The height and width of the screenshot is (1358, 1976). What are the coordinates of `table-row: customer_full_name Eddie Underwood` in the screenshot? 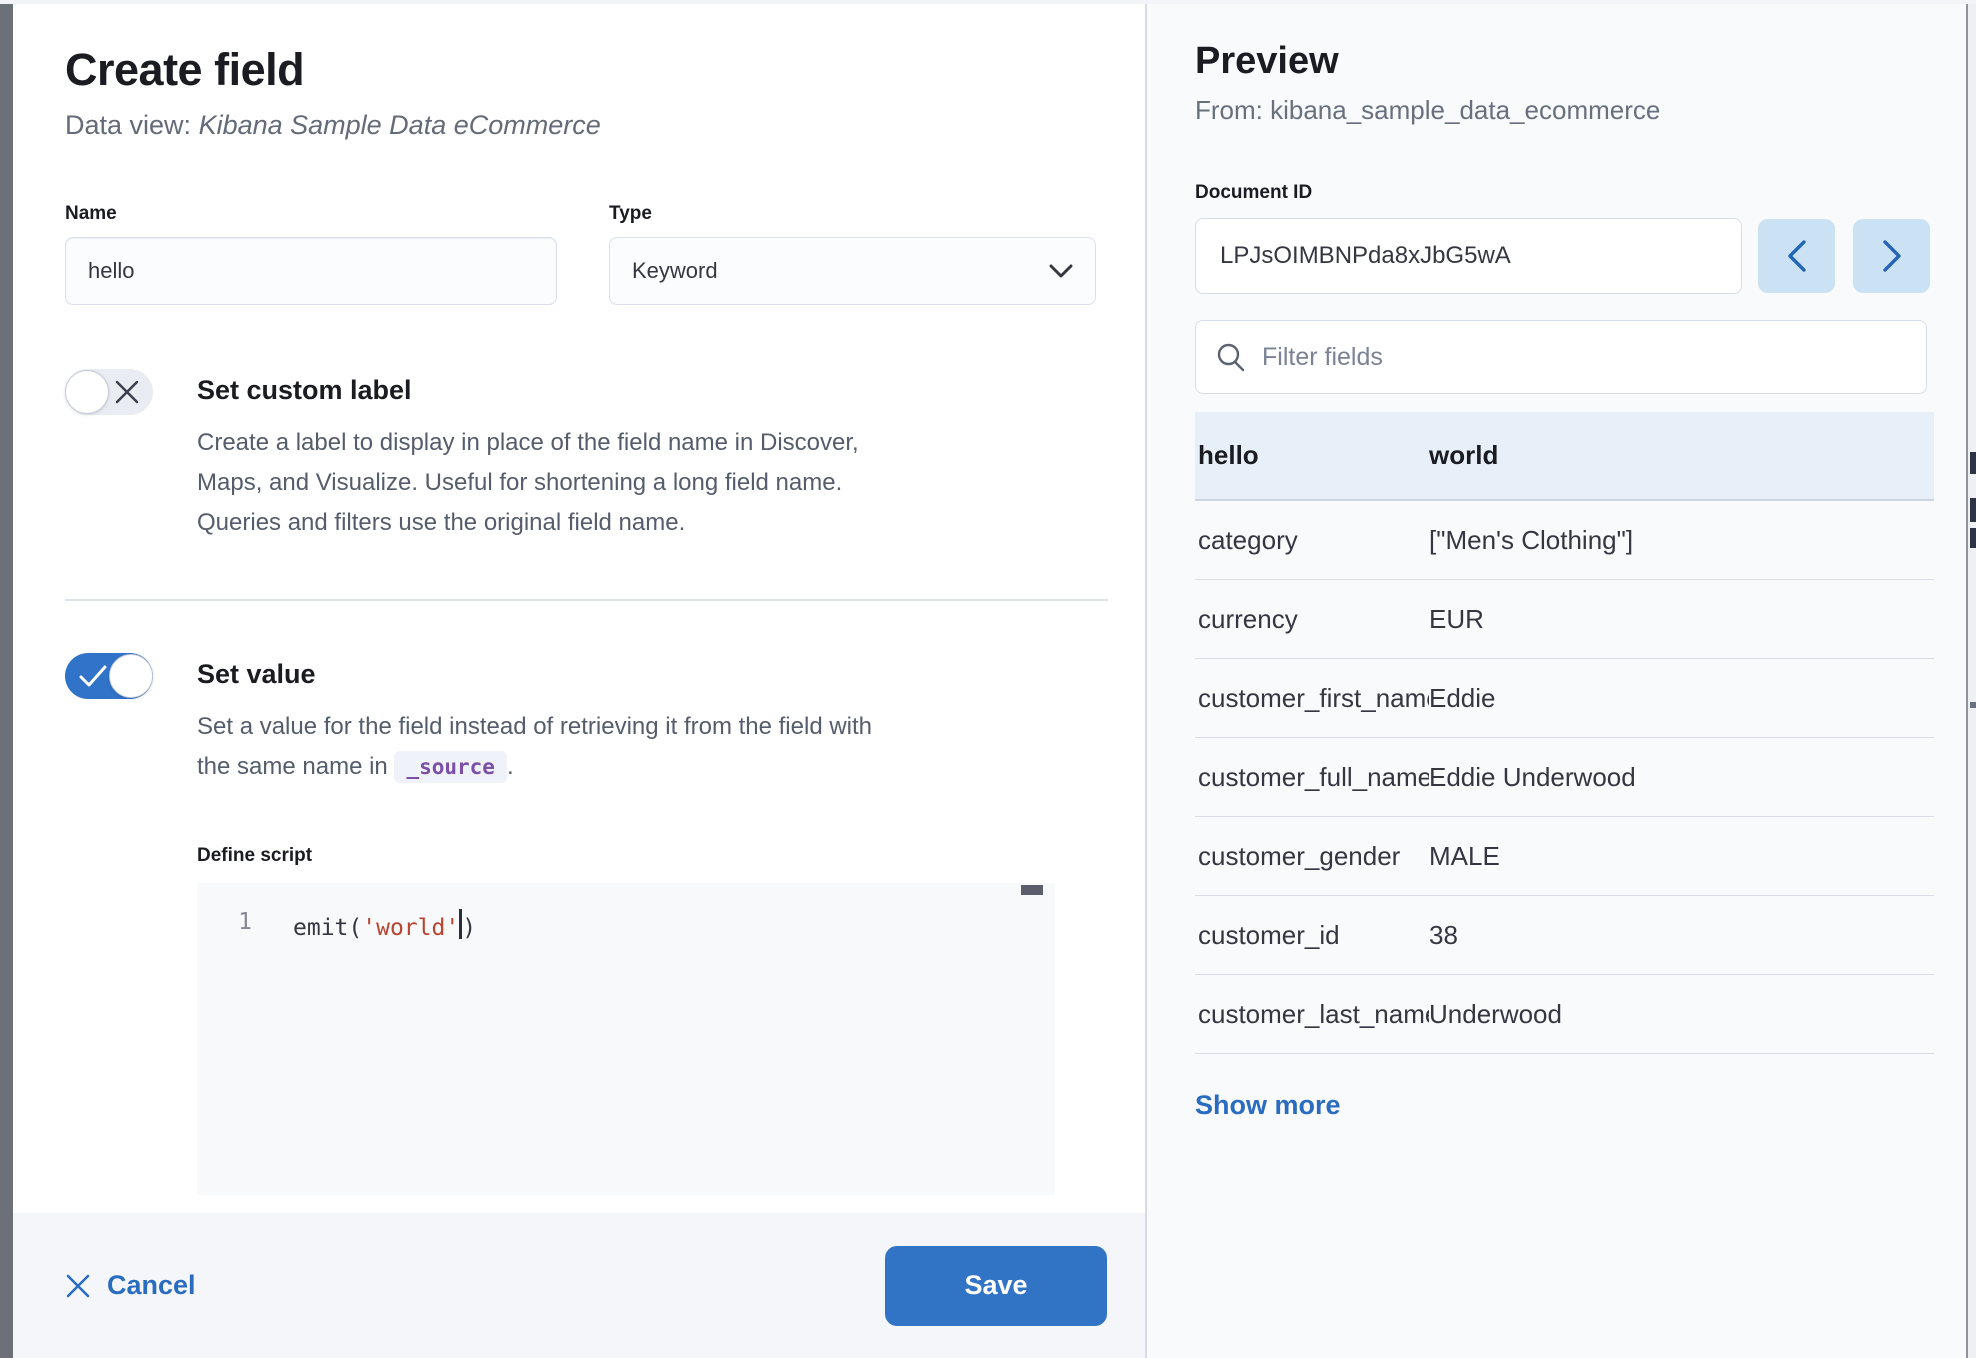 It's located at (1564, 777).